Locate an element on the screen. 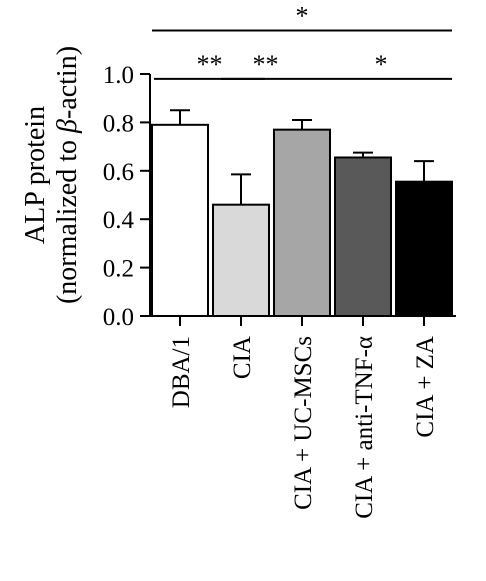  x-category-label: CIA is located at coordinates (242, 357).